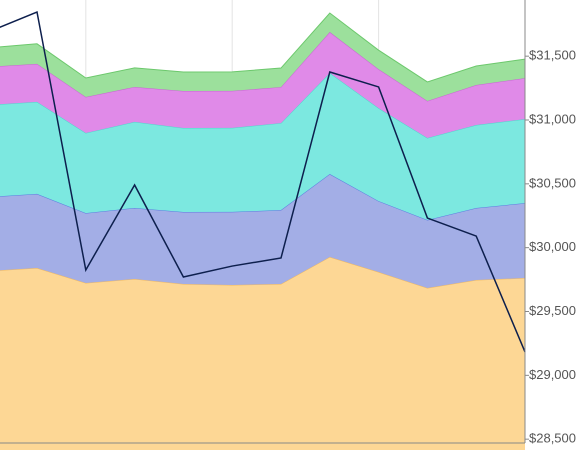  Describe the element at coordinates (552, 310) in the screenshot. I see `y-tick-label: $29,500` at that location.